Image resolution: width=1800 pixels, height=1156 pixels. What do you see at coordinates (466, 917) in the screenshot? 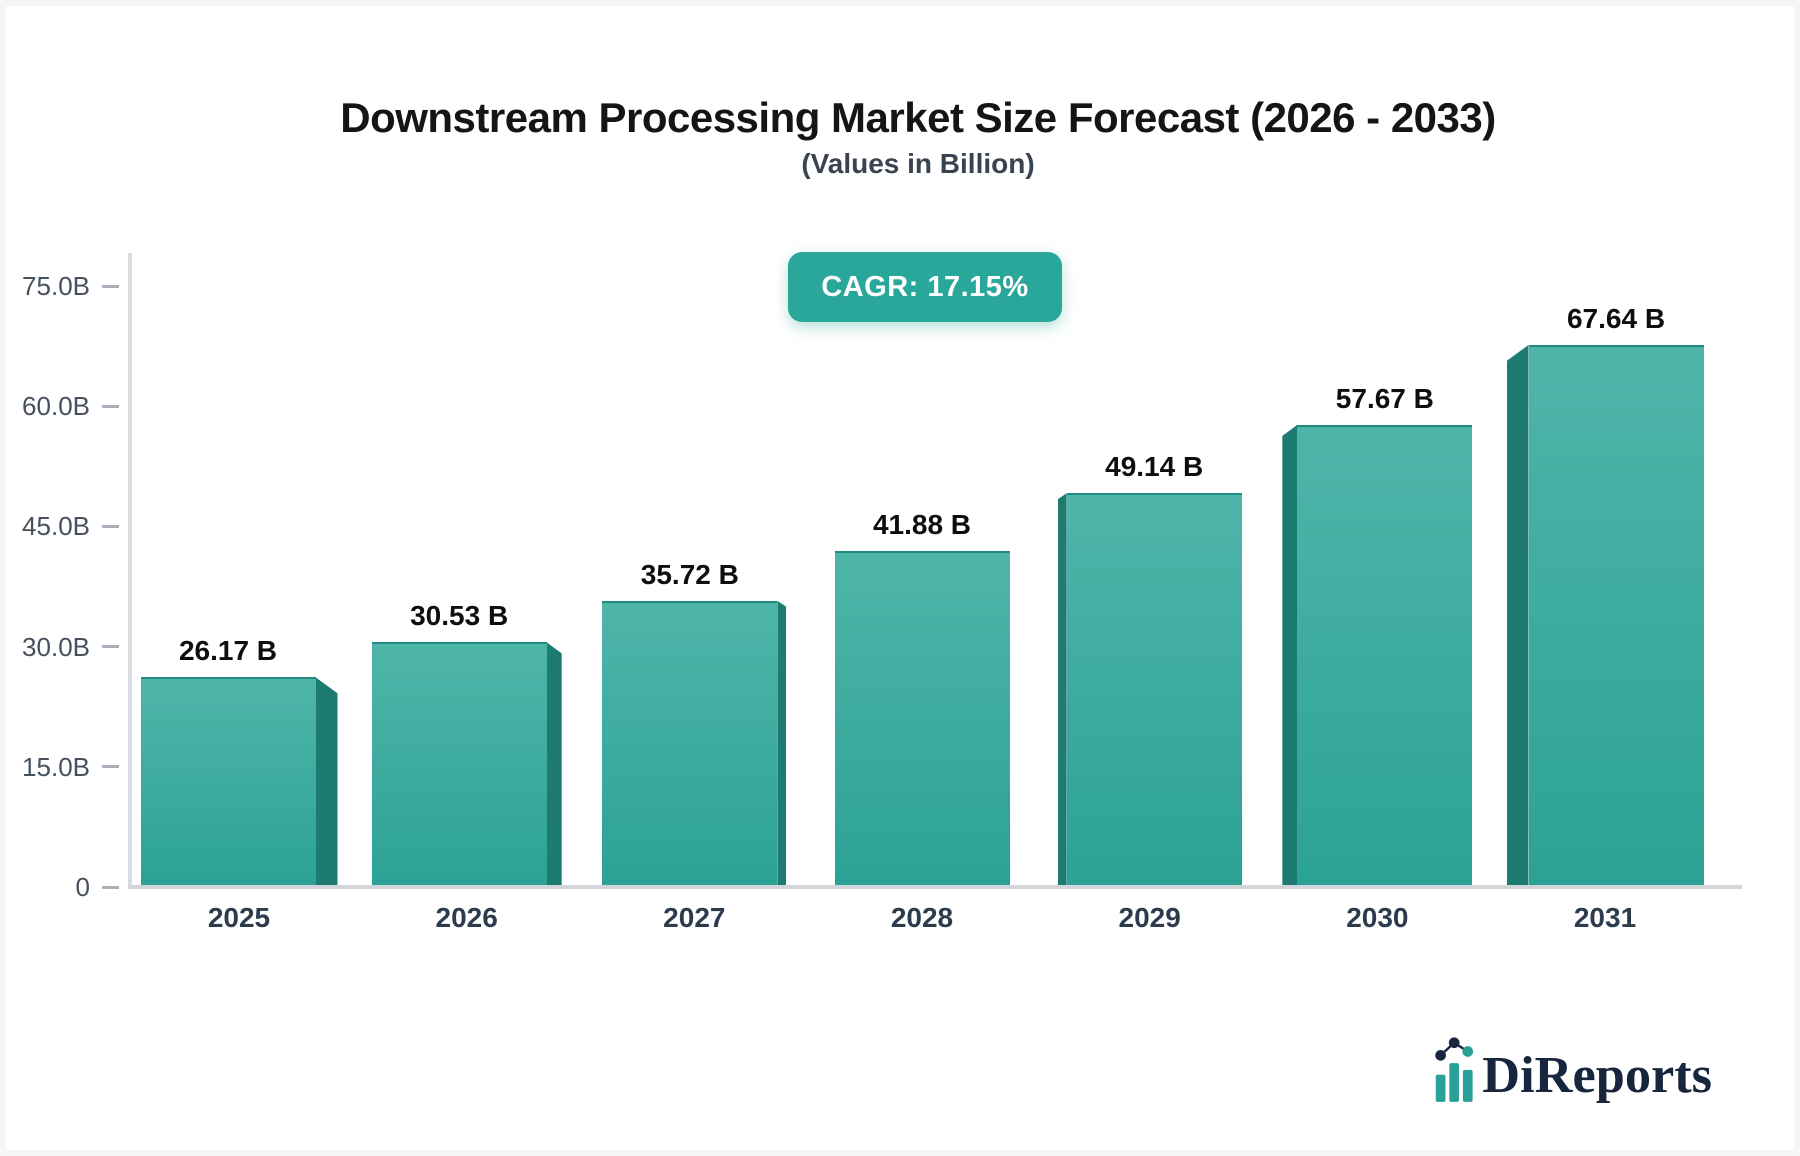
I see `x-axis-label-2026: 2026` at bounding box center [466, 917].